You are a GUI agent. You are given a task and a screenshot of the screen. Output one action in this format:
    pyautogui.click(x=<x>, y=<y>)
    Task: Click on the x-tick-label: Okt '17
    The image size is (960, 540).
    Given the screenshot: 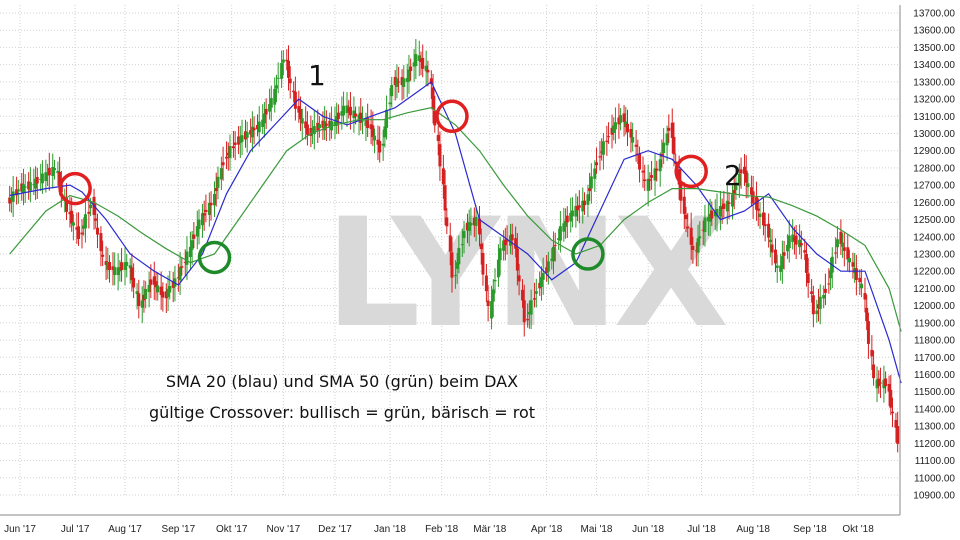 What is the action you would take?
    pyautogui.click(x=232, y=529)
    